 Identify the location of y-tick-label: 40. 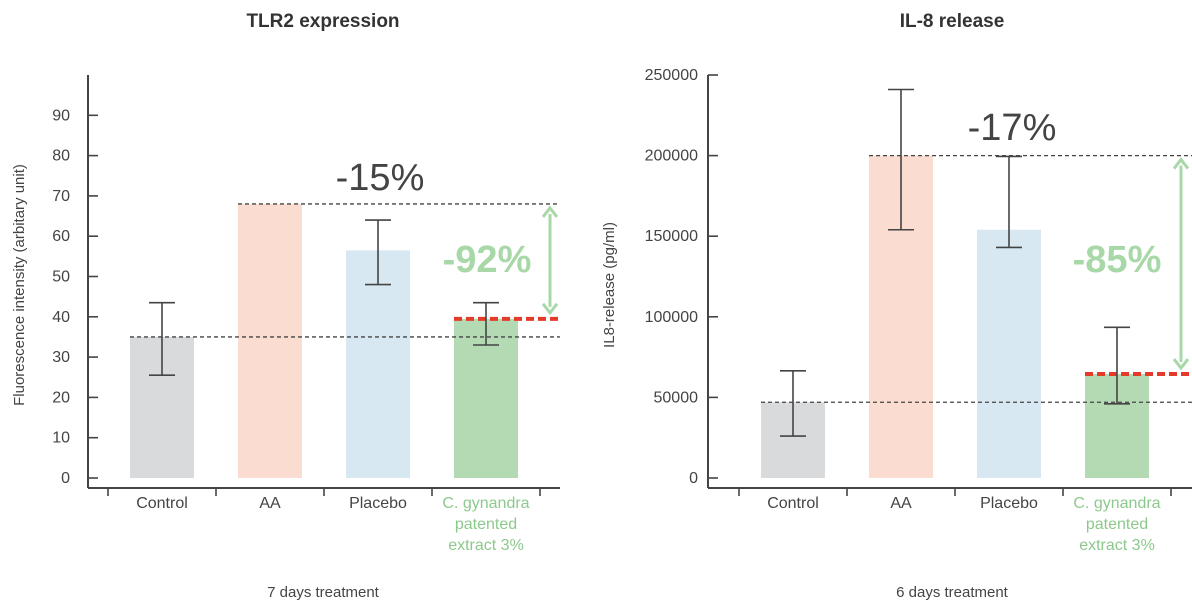
(61, 317).